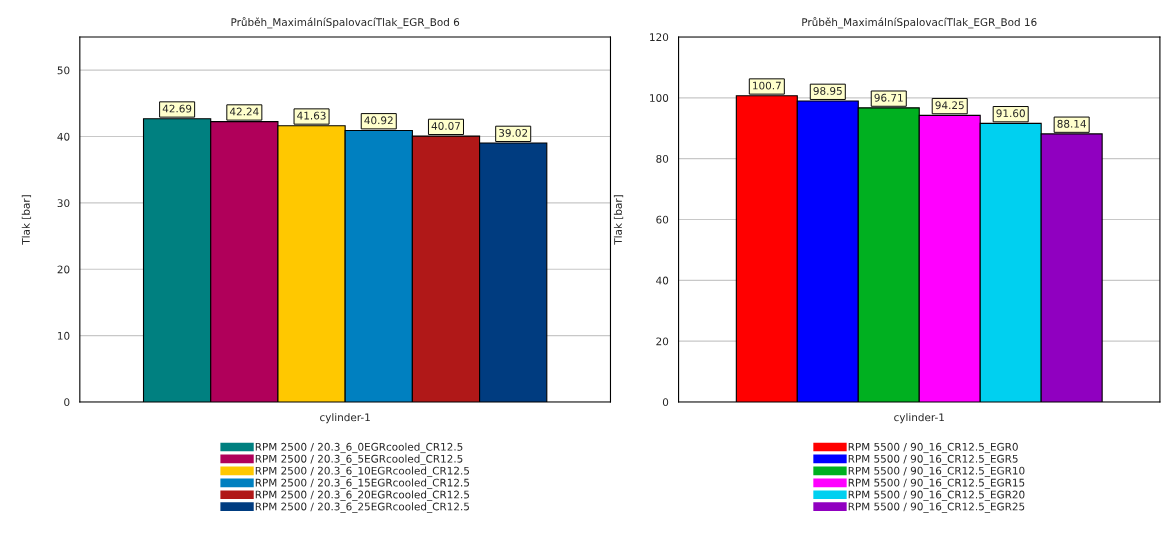 This screenshot has width=1174, height=544. I want to click on legend-label: RPM 2500 / 20.3_6_25EGRcooled_CR12.5, so click(362, 507).